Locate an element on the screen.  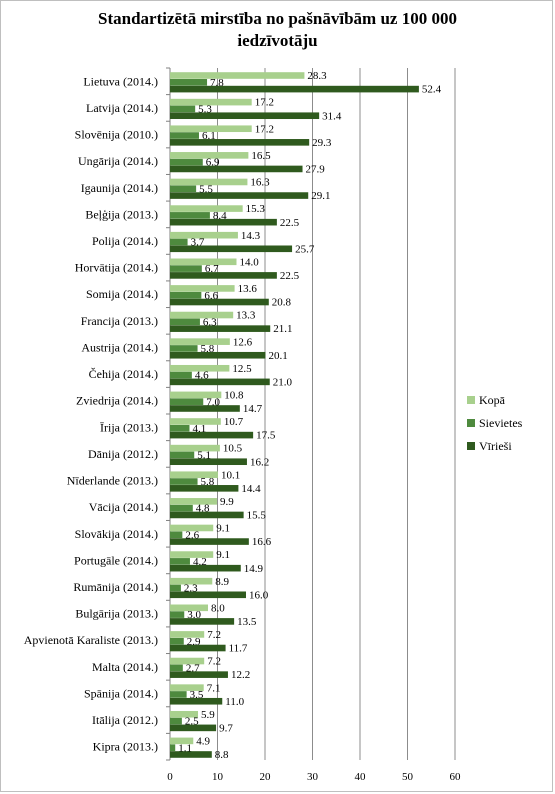
data-label: 10.7 is located at coordinates (234, 422).